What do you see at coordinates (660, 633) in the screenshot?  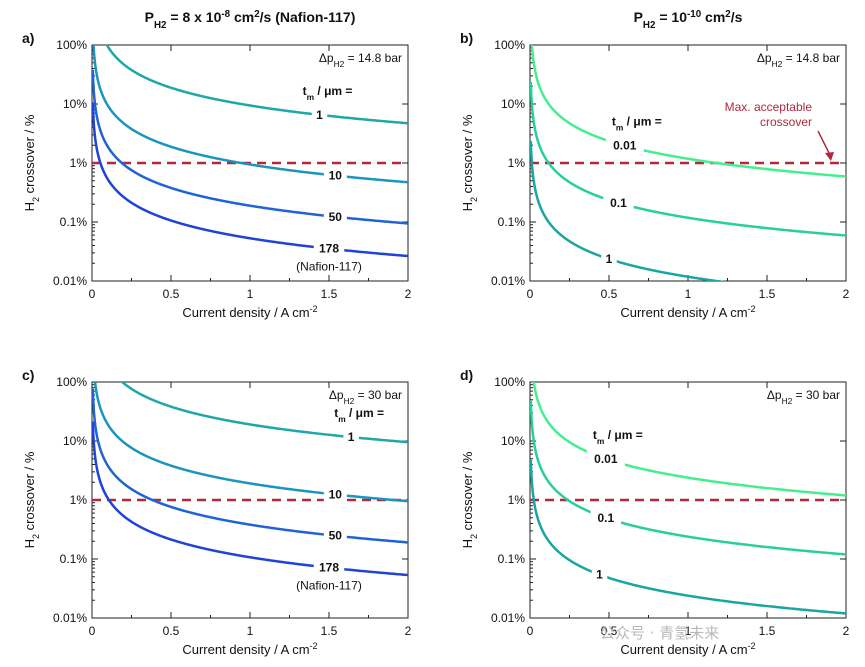 I see `watermark-text: 公众号 · 青氢未来` at bounding box center [660, 633].